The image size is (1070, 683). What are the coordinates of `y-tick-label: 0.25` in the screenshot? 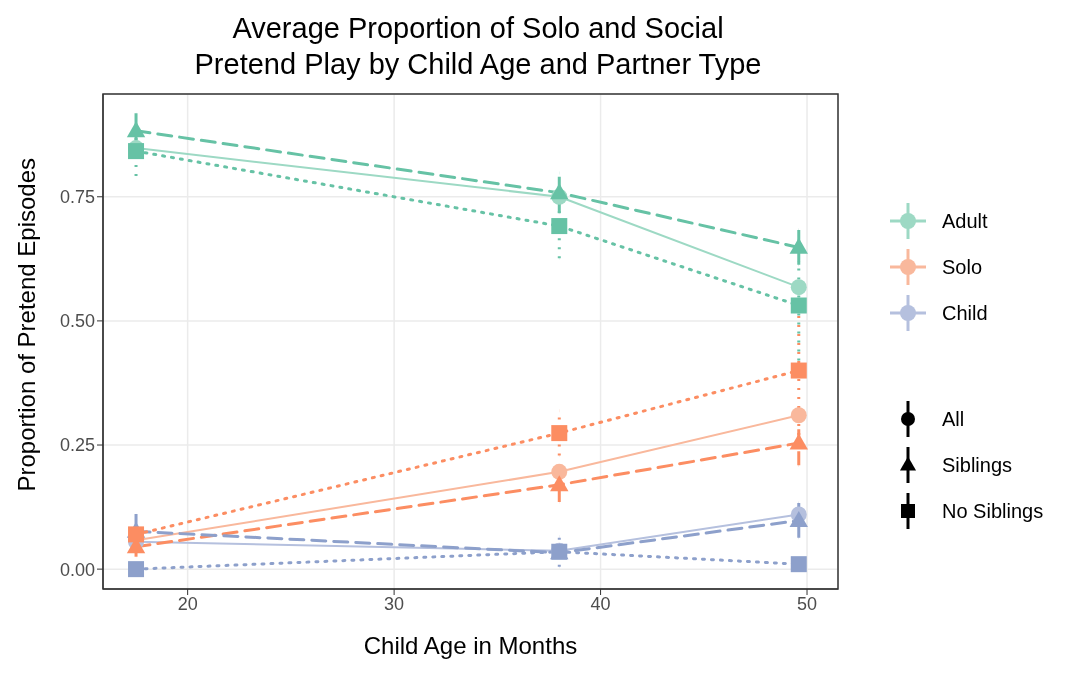 It's located at (77, 445).